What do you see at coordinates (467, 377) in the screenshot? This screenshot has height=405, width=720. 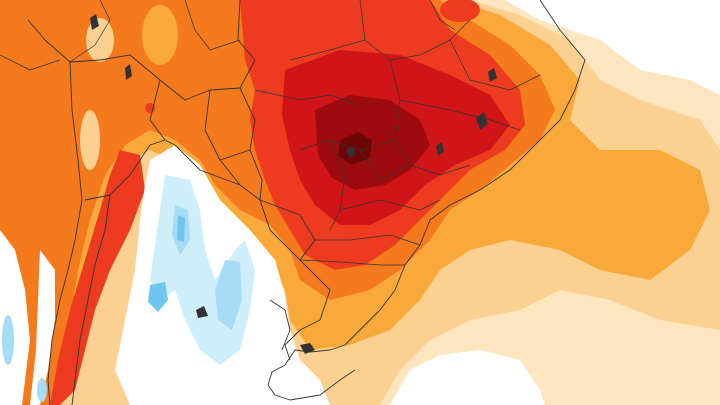 I see `neutral-white-ocean` at bounding box center [467, 377].